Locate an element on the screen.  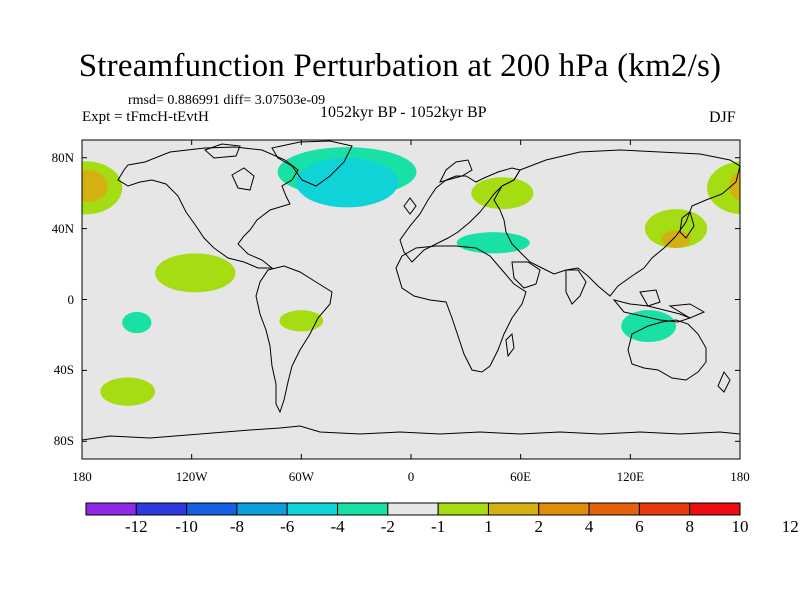
contour-europe-positive is located at coordinates (502, 193).